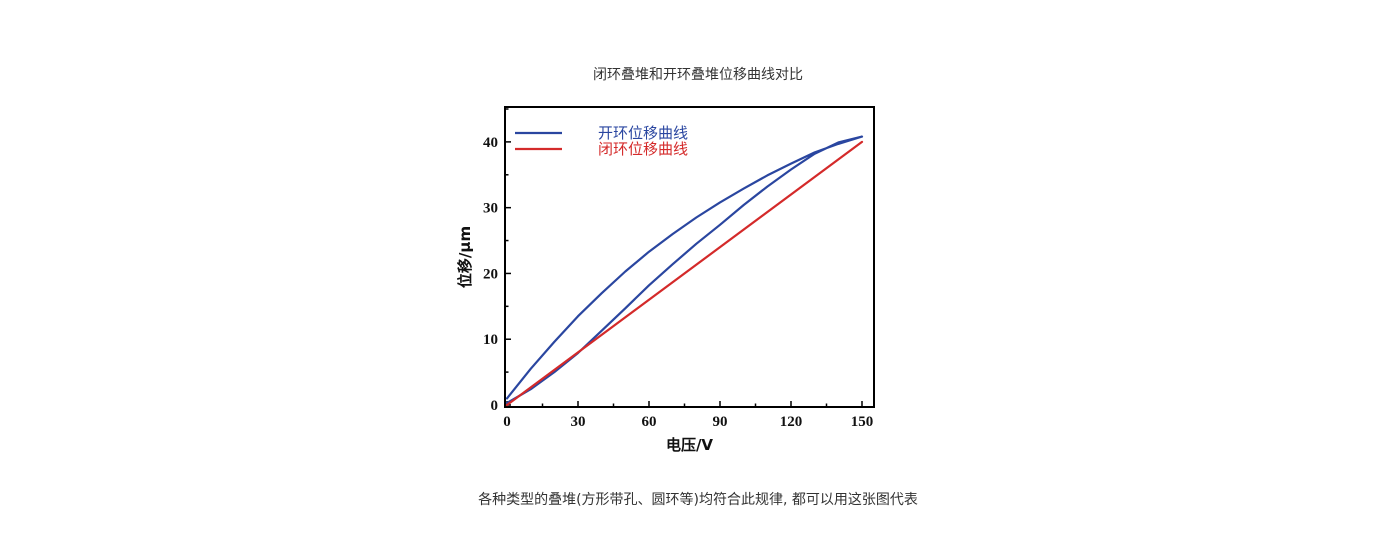  Describe the element at coordinates (720, 422) in the screenshot. I see `x-tick-label: 90` at that location.